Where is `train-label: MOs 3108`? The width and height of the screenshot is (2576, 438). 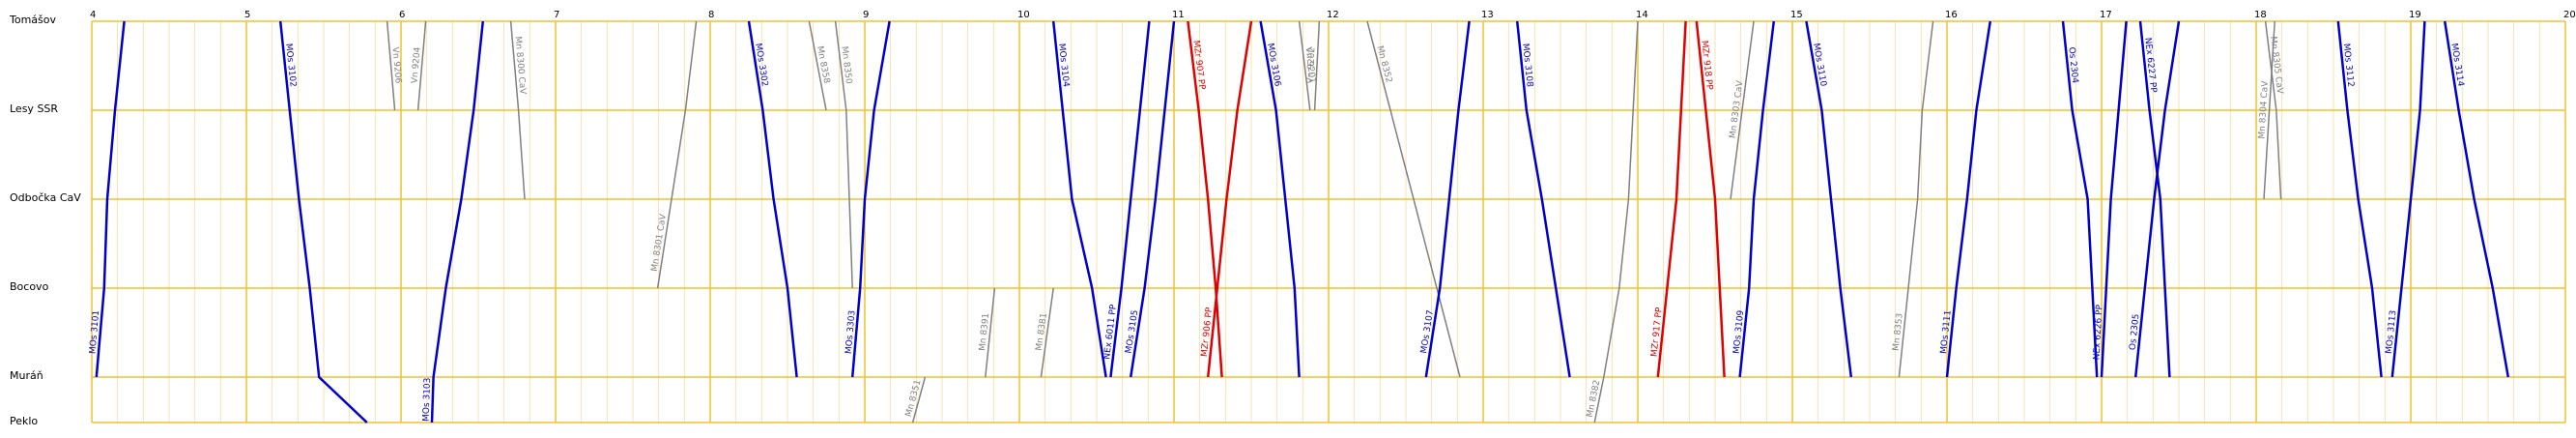 train-label: MOs 3108 is located at coordinates (1527, 65).